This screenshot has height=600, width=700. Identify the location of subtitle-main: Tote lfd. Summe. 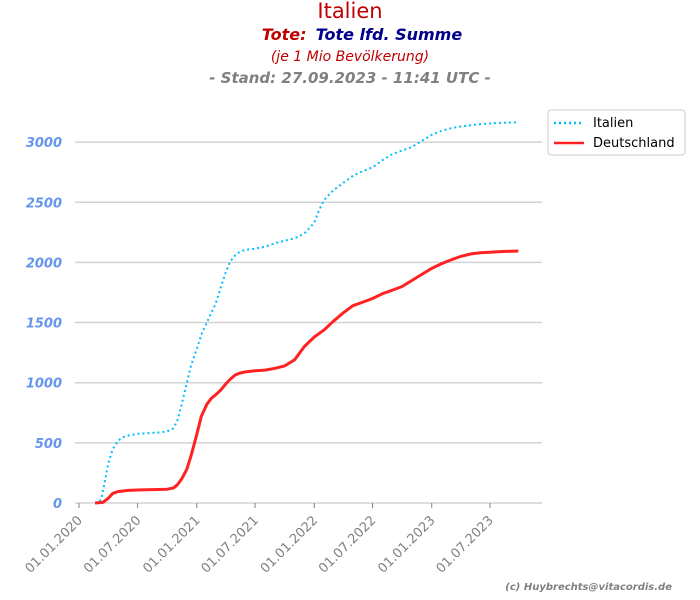
(389, 34).